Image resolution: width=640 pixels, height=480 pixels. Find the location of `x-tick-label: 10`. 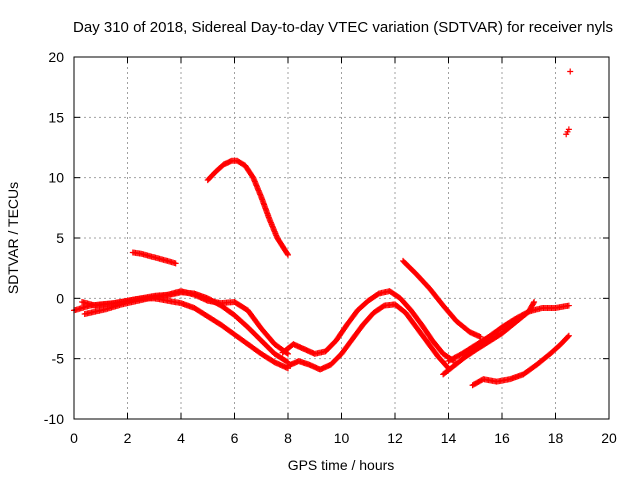

x-tick-label: 10 is located at coordinates (342, 438).